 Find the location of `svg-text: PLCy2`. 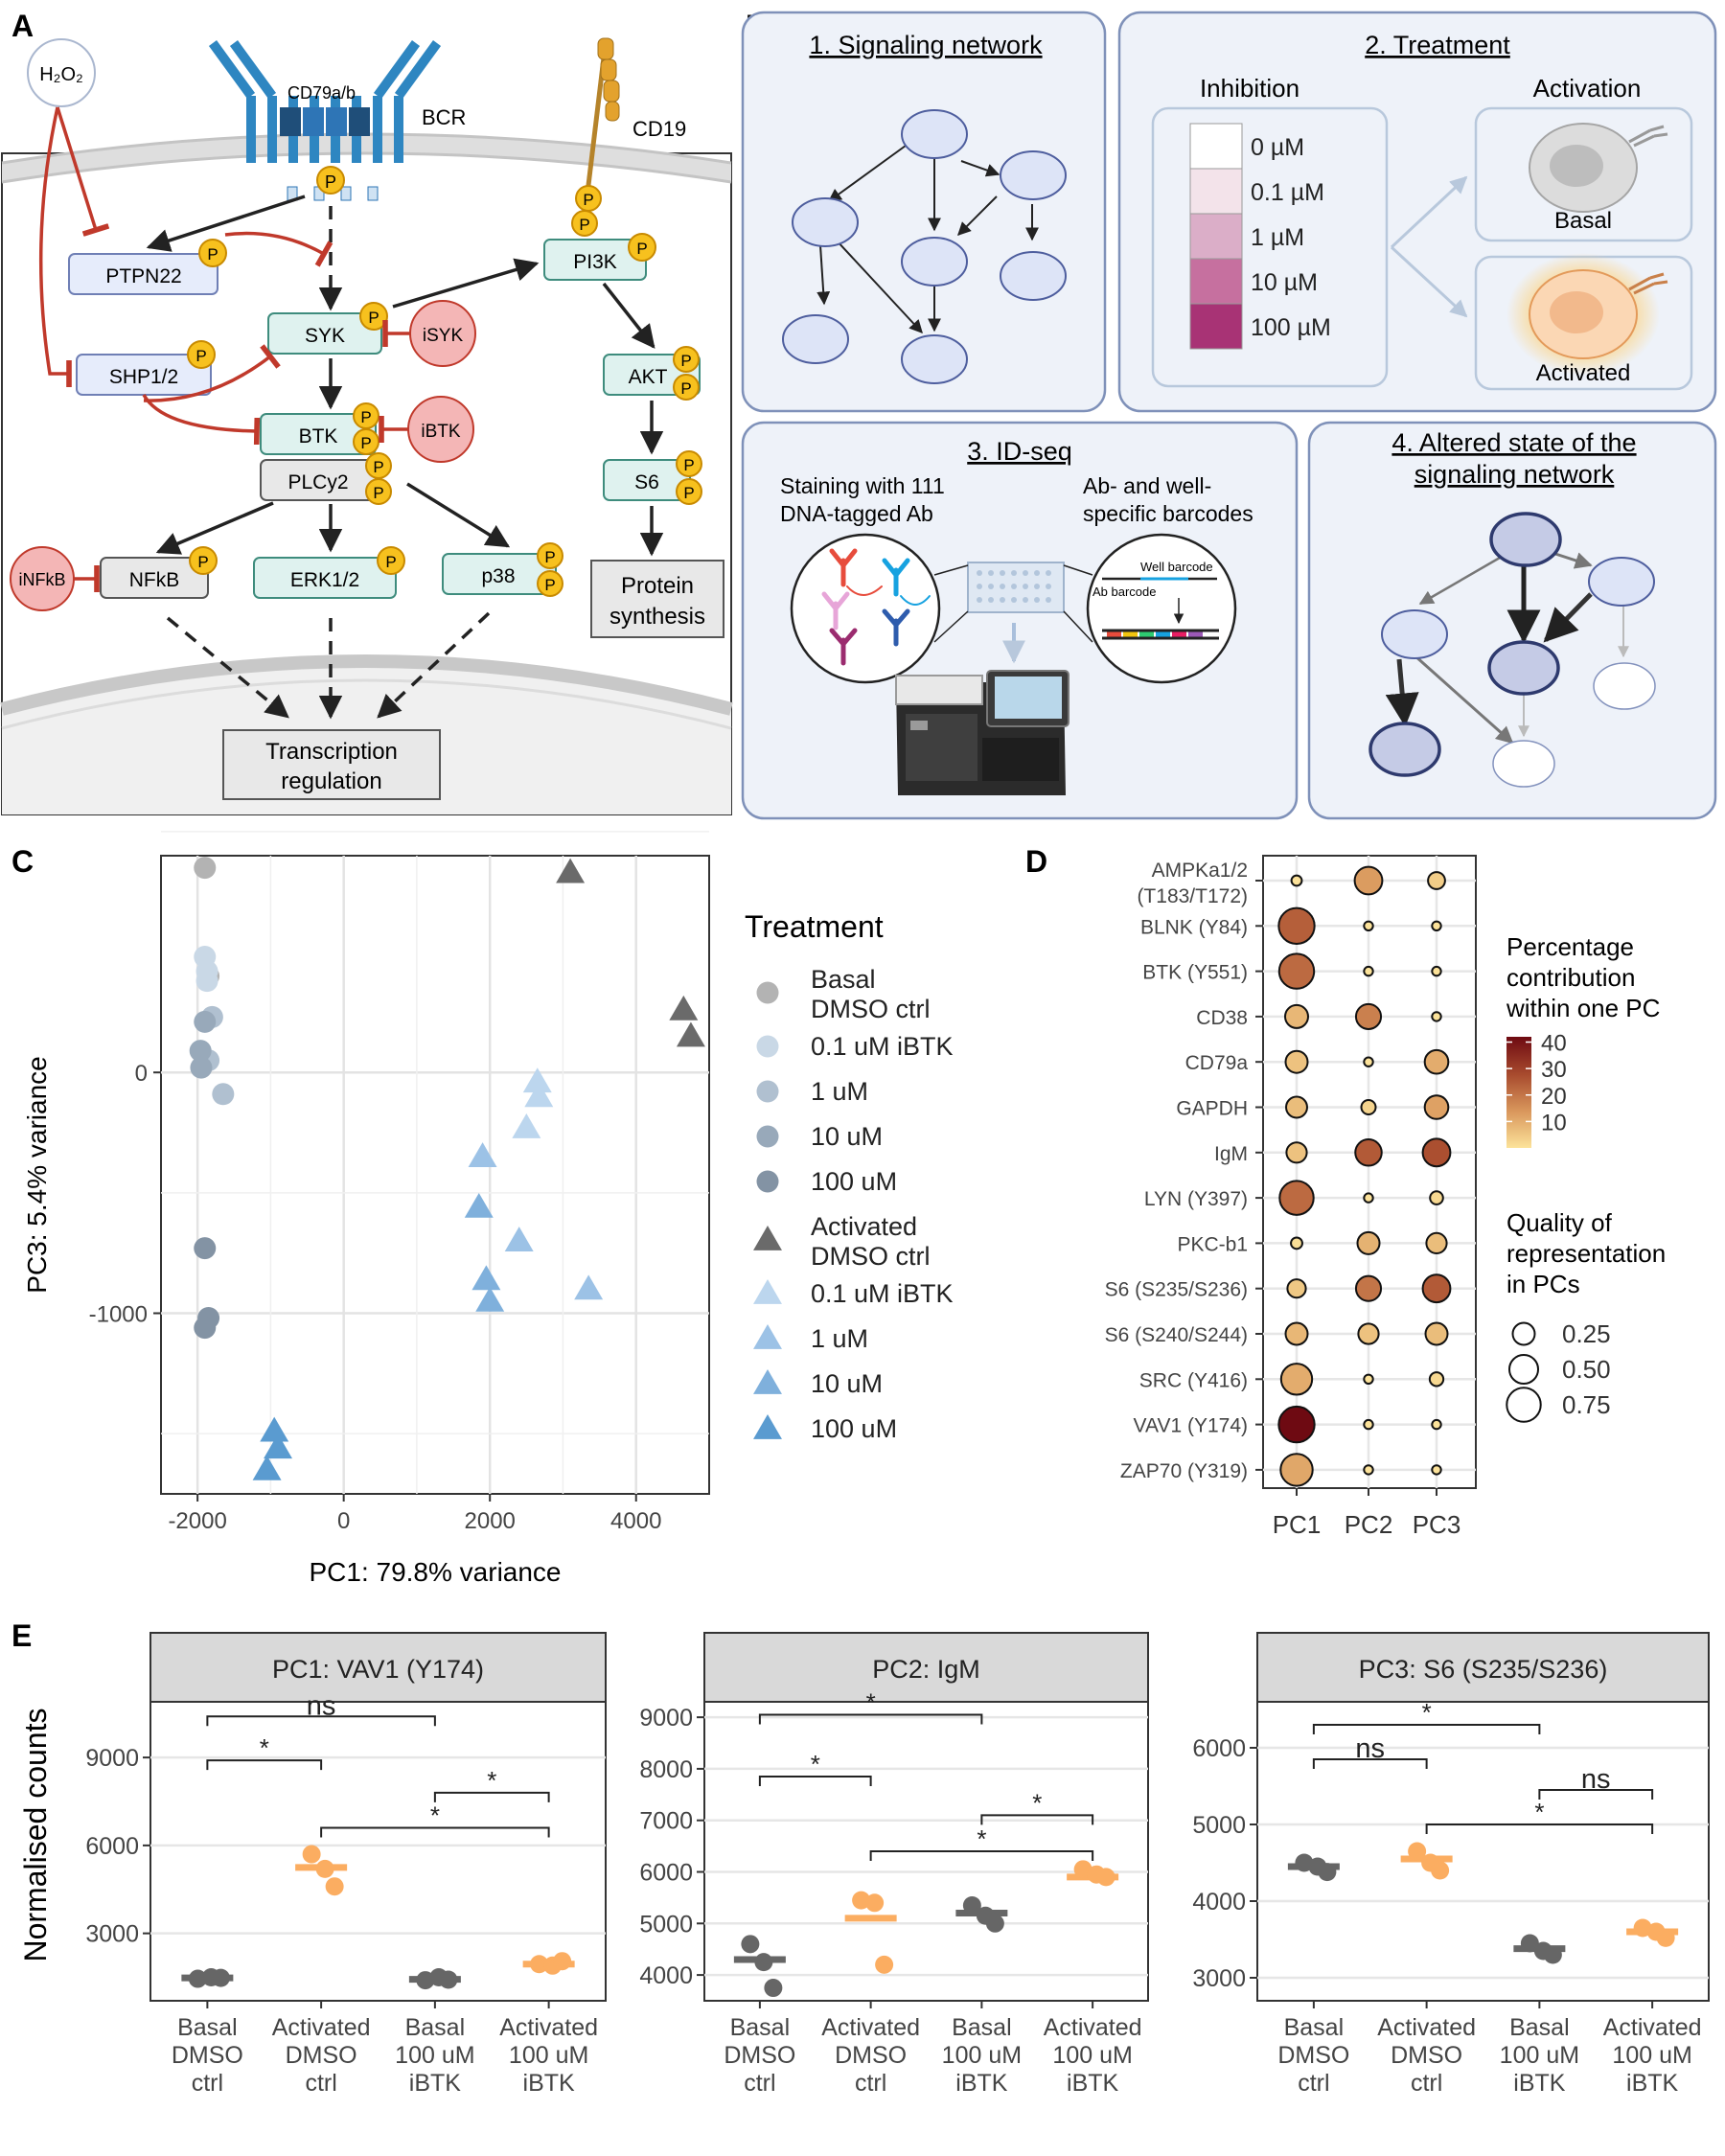

svg-text: PLCy2 is located at coordinates (318, 482).